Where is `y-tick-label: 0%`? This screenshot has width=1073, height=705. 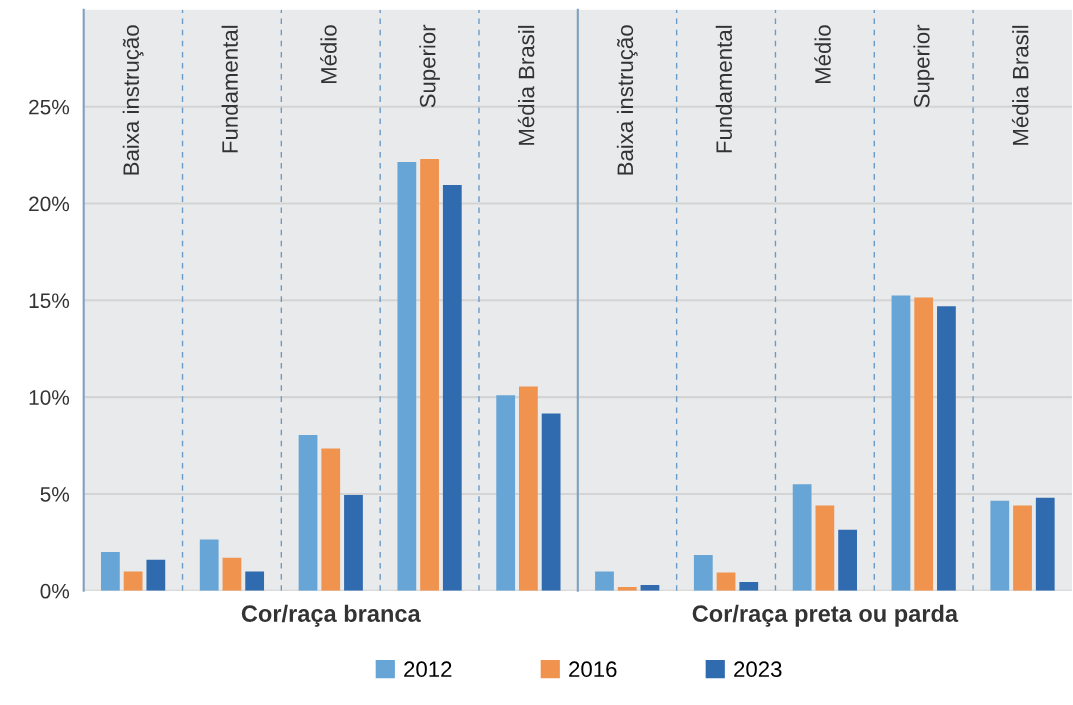
y-tick-label: 0% is located at coordinates (55, 591).